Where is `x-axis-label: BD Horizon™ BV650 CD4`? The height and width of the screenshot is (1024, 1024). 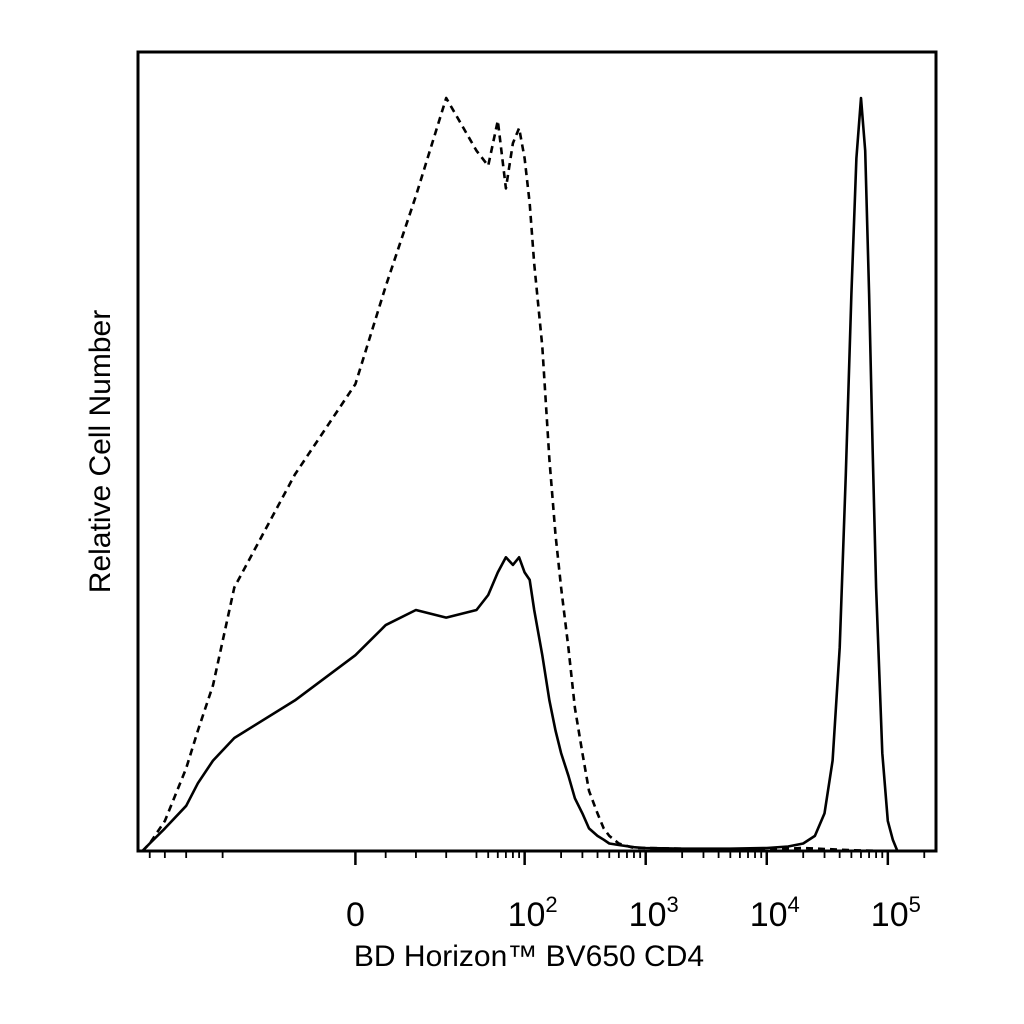
x-axis-label: BD Horizon™ BV650 CD4 is located at coordinates (529, 956).